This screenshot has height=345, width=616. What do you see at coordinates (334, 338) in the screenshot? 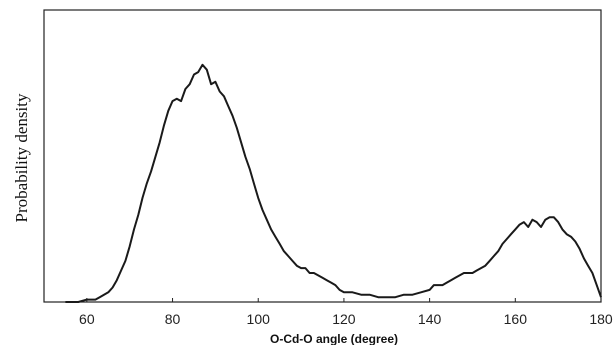
I see `x-axis-label: O-Cd-O angle (degree)` at bounding box center [334, 338].